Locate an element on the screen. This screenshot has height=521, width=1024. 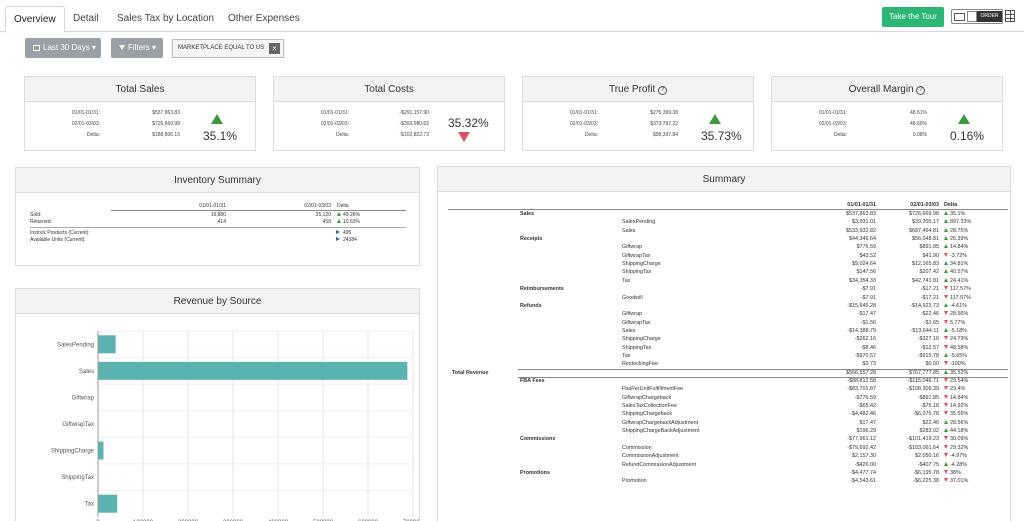
filters-label: Filters is located at coordinates (139, 47).